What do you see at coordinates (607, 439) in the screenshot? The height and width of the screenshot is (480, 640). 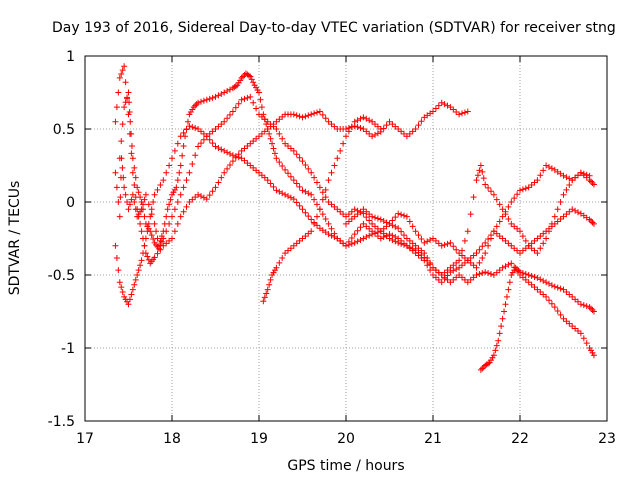 I see `x-tick-label: 23` at bounding box center [607, 439].